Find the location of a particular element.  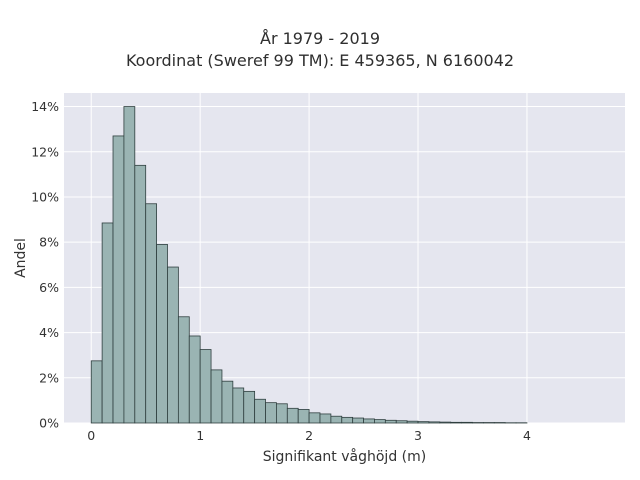

y-tick-label: 8% is located at coordinates (49, 242).